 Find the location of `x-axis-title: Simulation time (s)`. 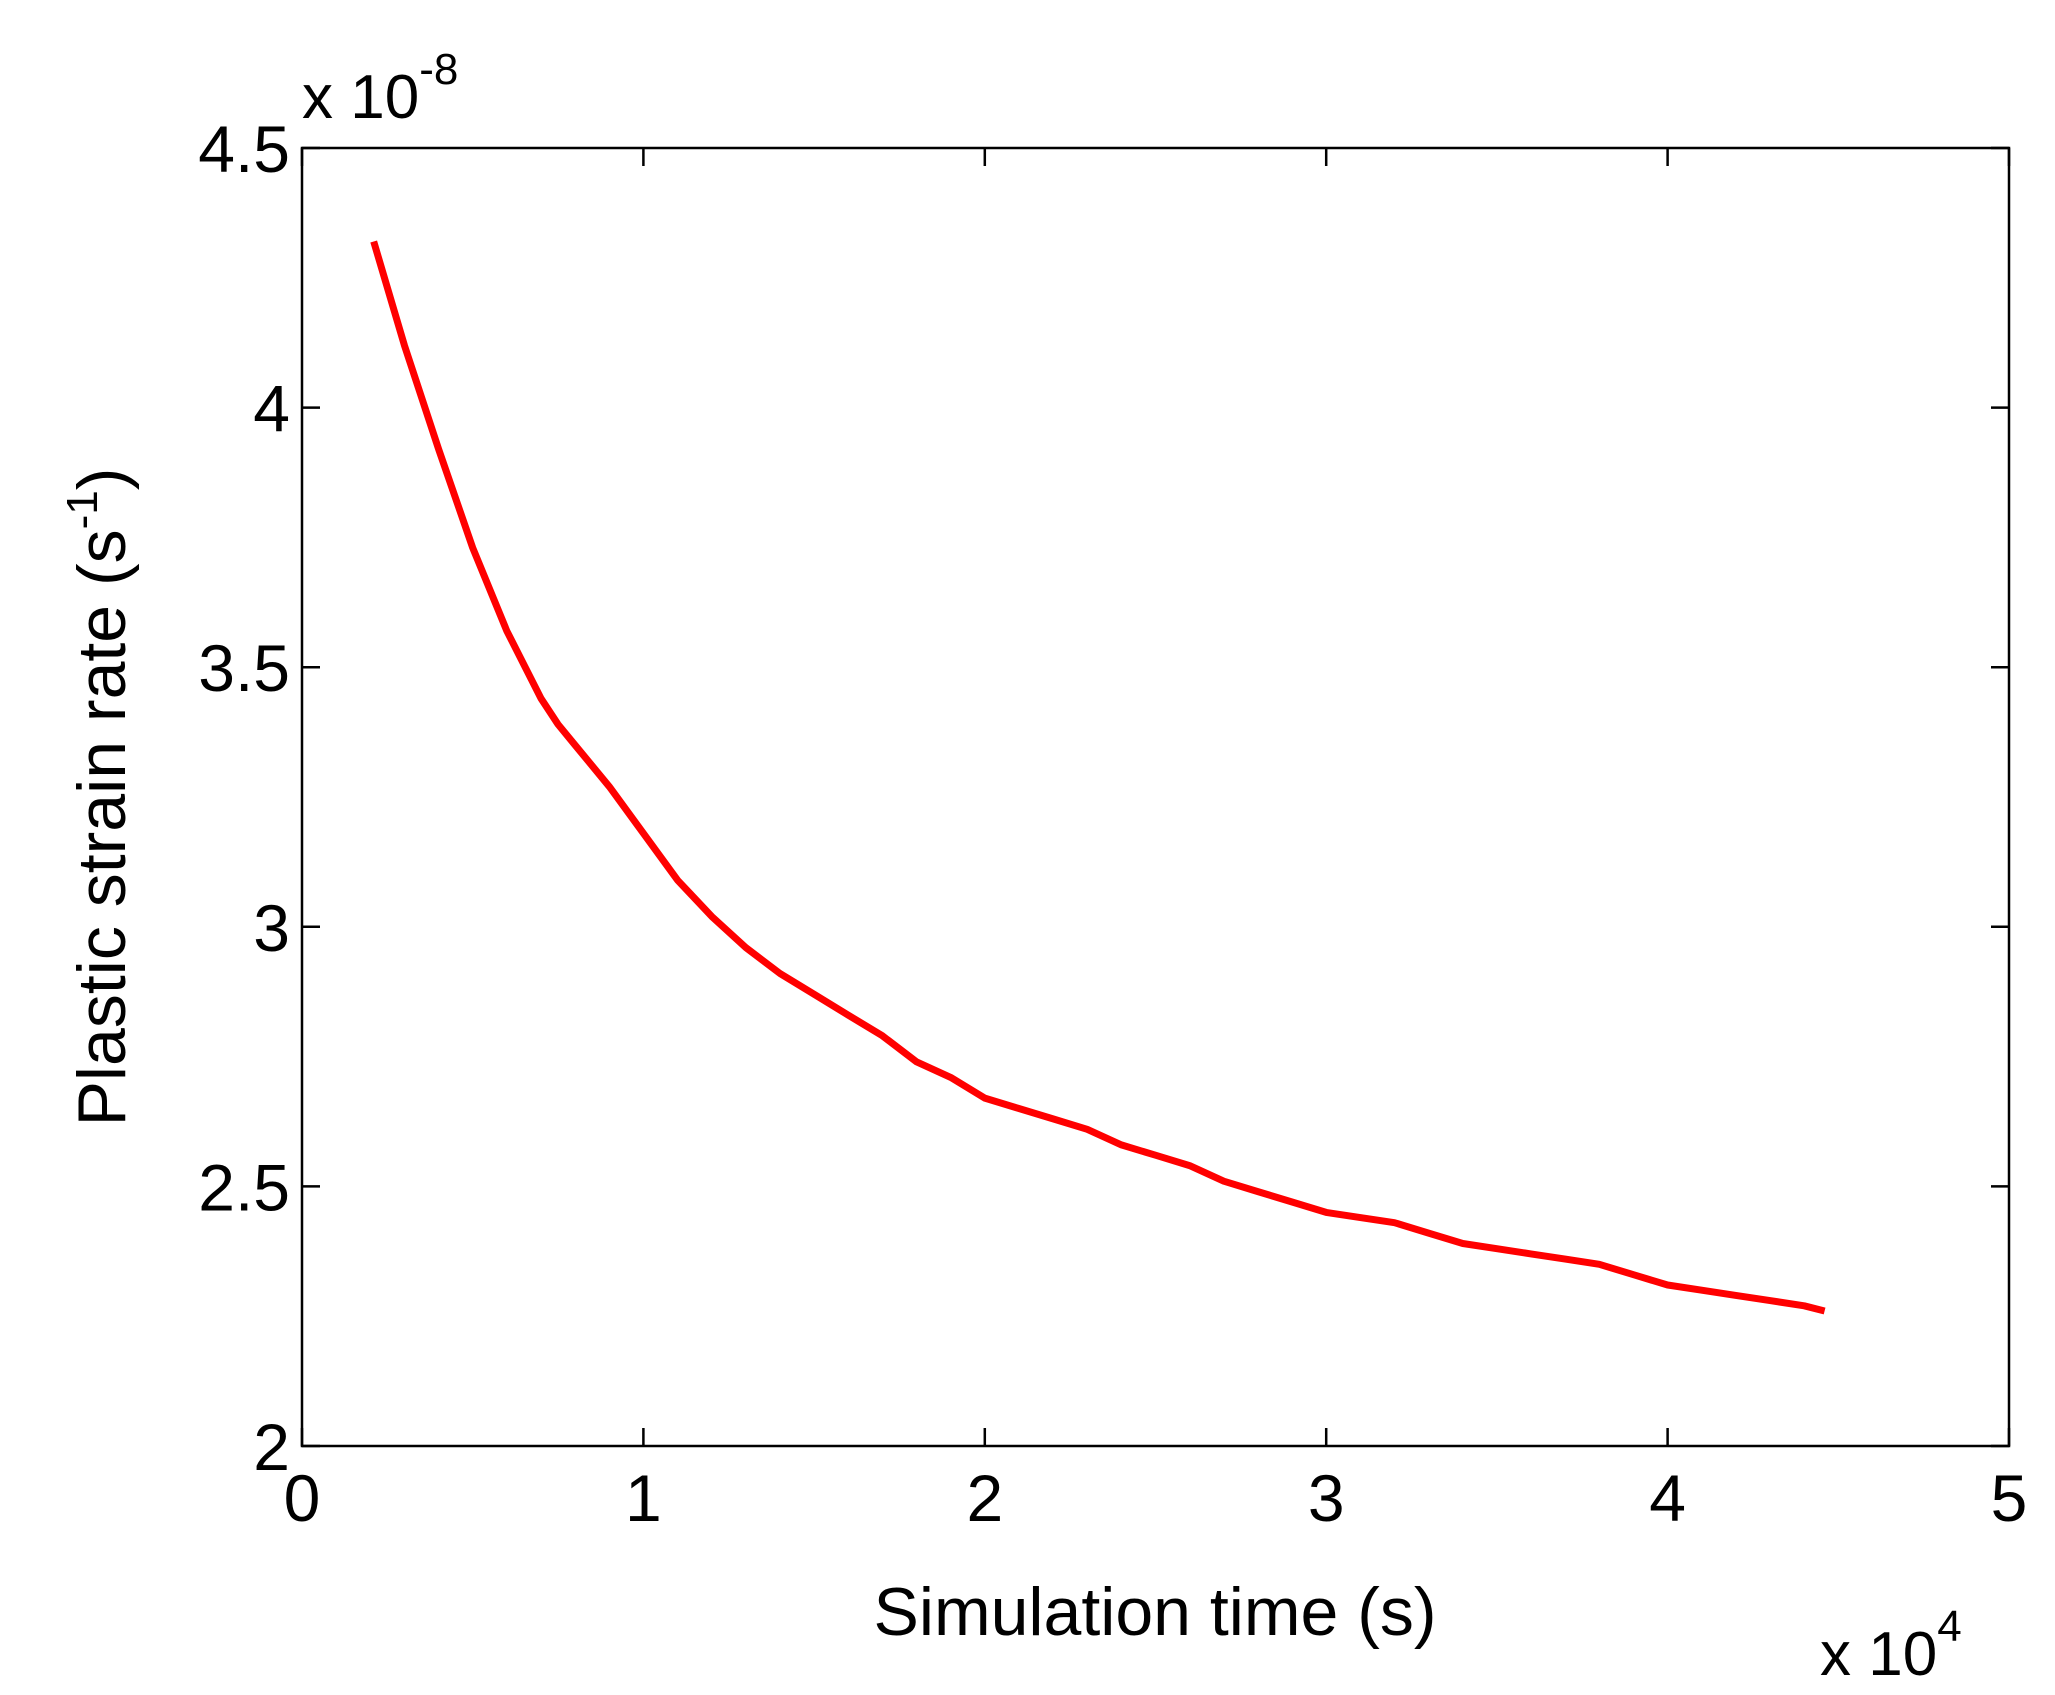

x-axis-title: Simulation time (s) is located at coordinates (1154, 1612).